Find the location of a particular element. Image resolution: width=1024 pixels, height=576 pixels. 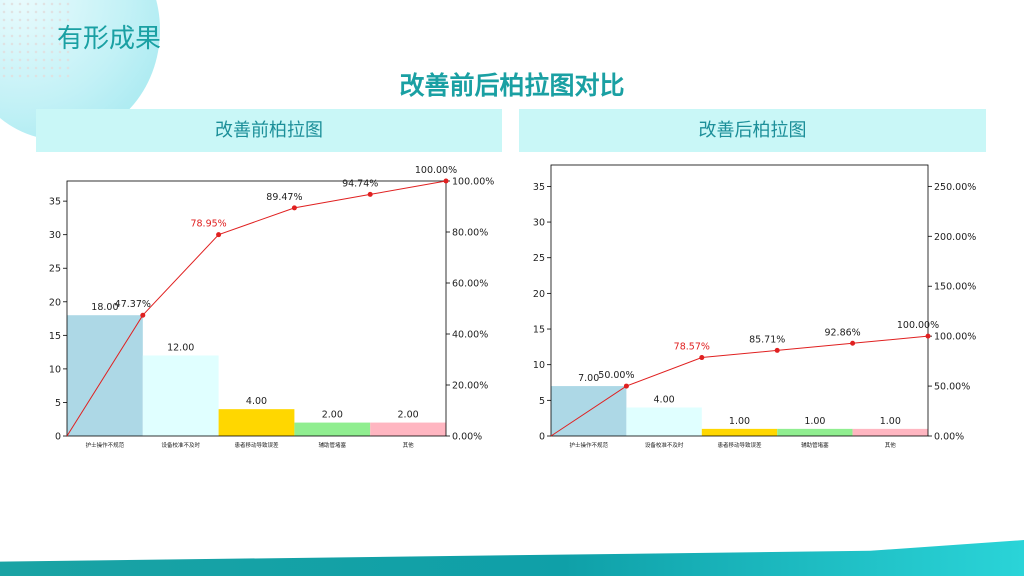

y2-tick-label: 20.00% is located at coordinates (470, 386).